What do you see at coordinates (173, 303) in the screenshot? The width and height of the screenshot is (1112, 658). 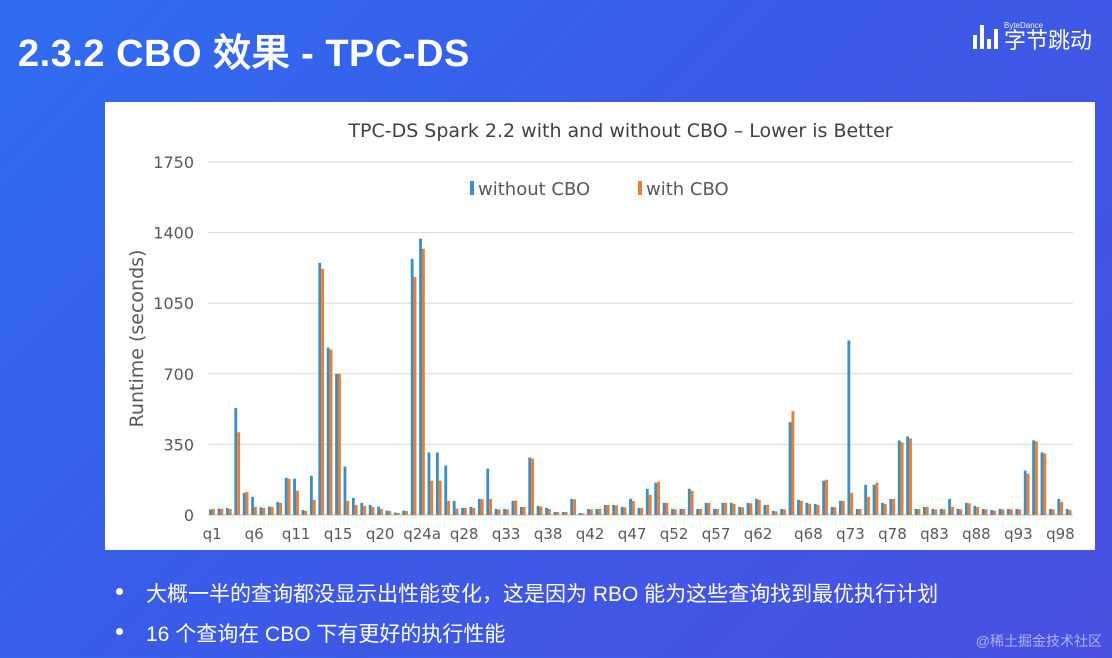 I see `y-tick-label: 1050` at bounding box center [173, 303].